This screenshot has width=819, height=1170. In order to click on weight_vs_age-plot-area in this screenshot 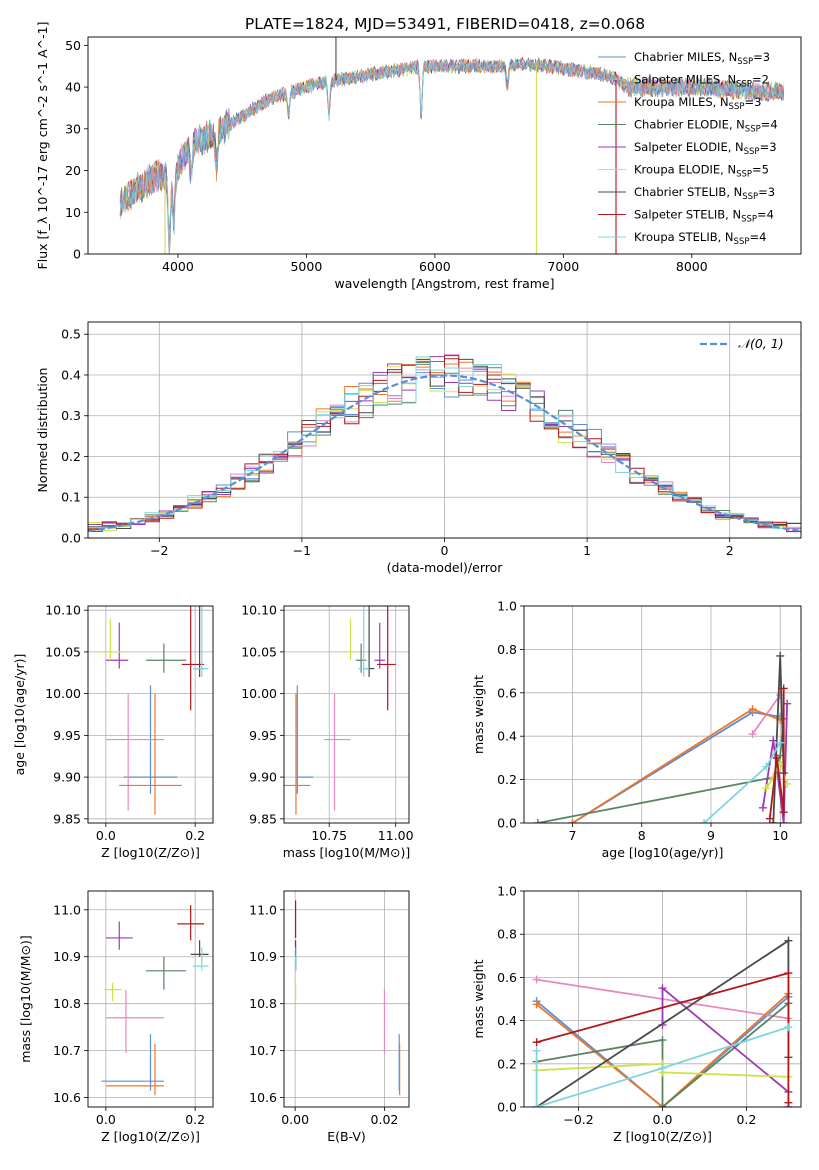, I will do `click(662, 737)`.